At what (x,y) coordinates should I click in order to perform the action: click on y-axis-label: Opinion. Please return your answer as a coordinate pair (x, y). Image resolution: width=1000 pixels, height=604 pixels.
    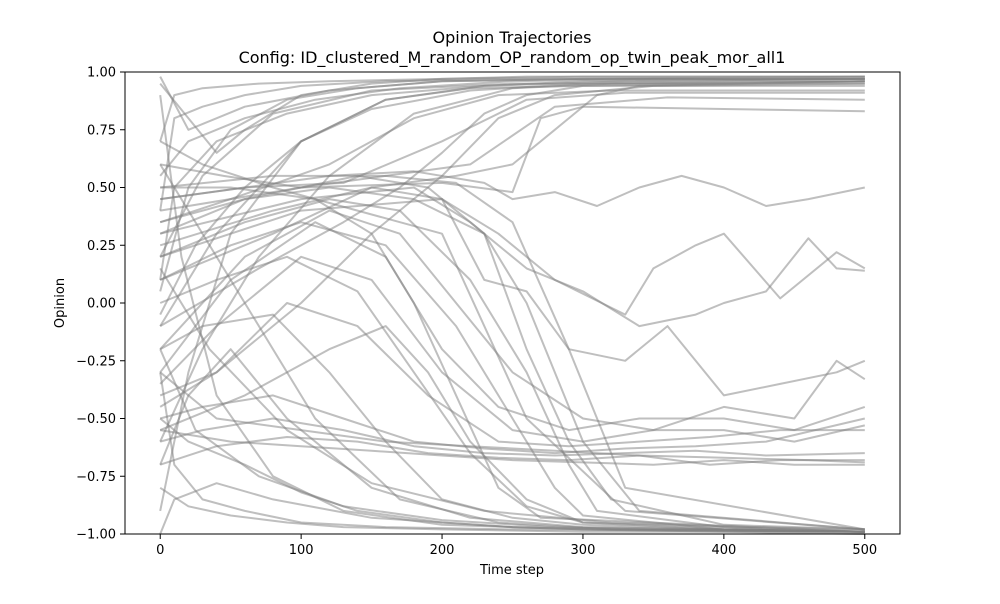
    Looking at the image, I should click on (60, 303).